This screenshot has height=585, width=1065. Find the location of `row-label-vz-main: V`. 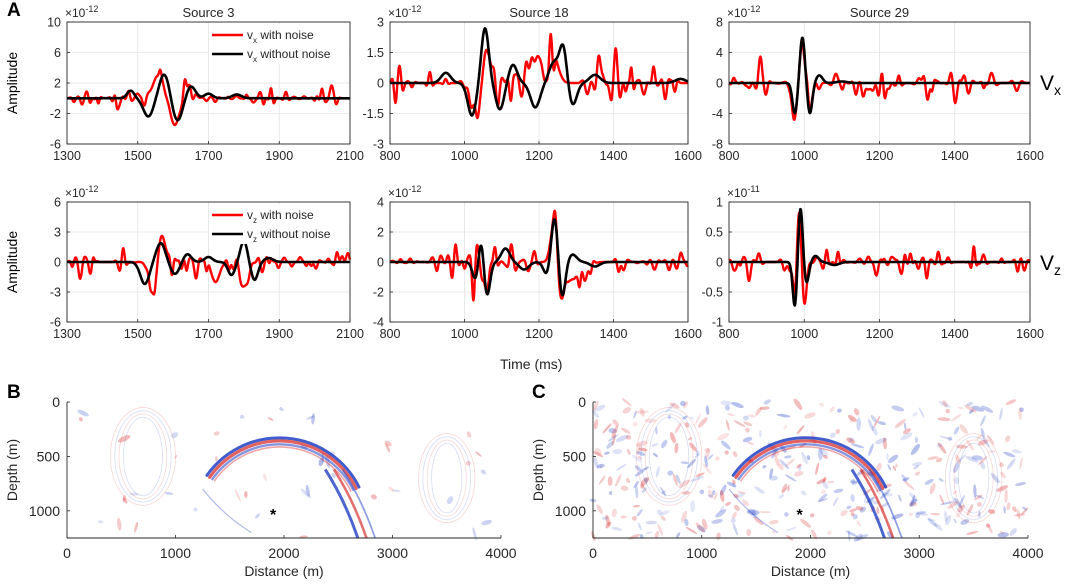

row-label-vz-main: V is located at coordinates (1047, 263).